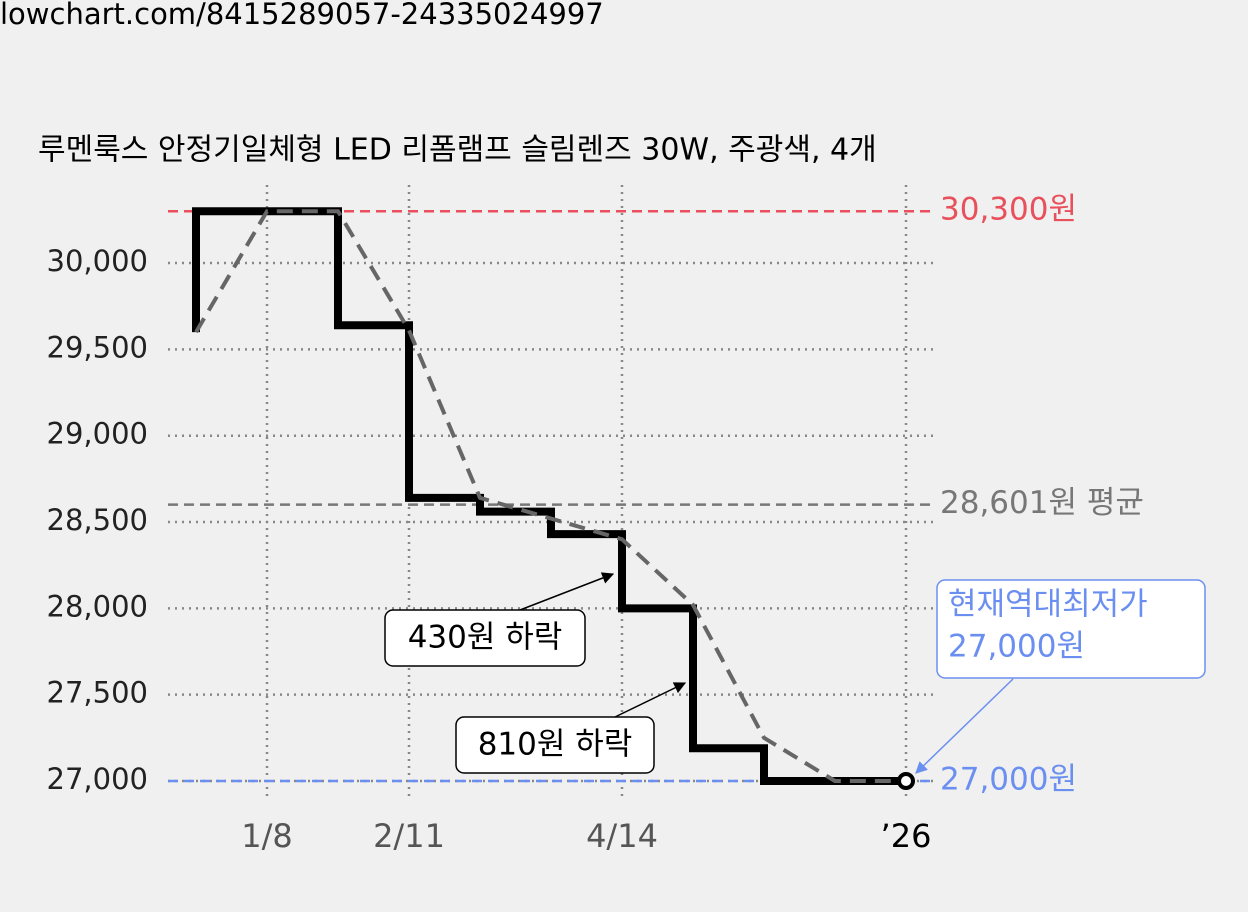 The height and width of the screenshot is (912, 1248). Describe the element at coordinates (1048, 605) in the screenshot. I see `callout-text: 현재역대최저가` at that location.